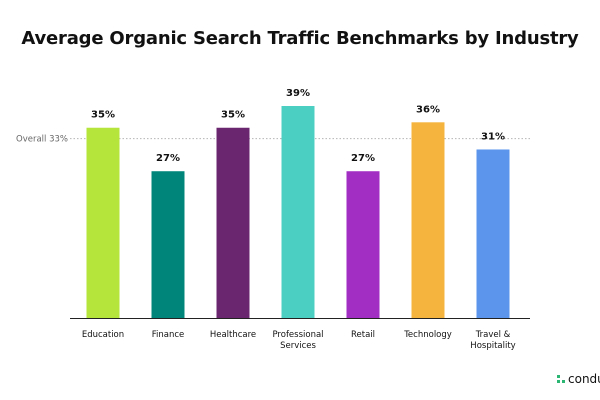 The image size is (600, 400). What do you see at coordinates (428, 109) in the screenshot?
I see `value-label: 36%` at bounding box center [428, 109].